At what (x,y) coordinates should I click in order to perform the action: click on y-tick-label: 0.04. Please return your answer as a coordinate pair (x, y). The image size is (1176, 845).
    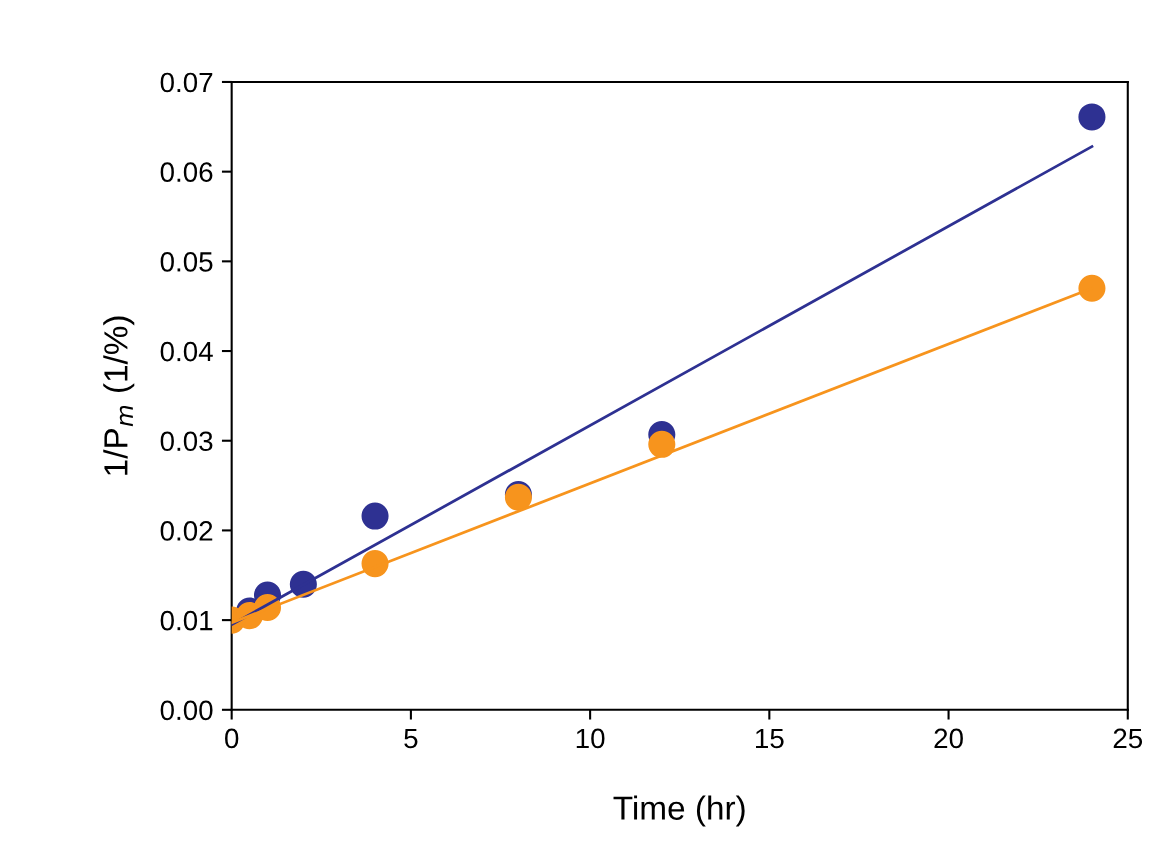
    Looking at the image, I should click on (186, 351).